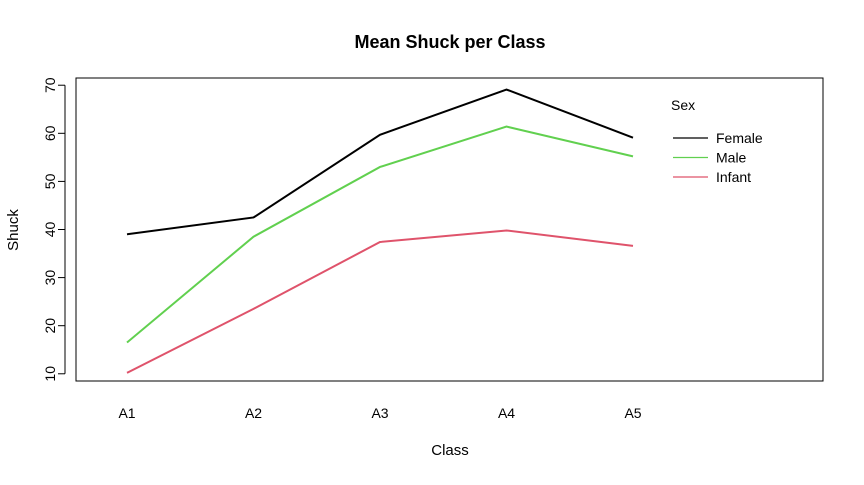  What do you see at coordinates (731, 158) in the screenshot?
I see `legend-label-male: Male` at bounding box center [731, 158].